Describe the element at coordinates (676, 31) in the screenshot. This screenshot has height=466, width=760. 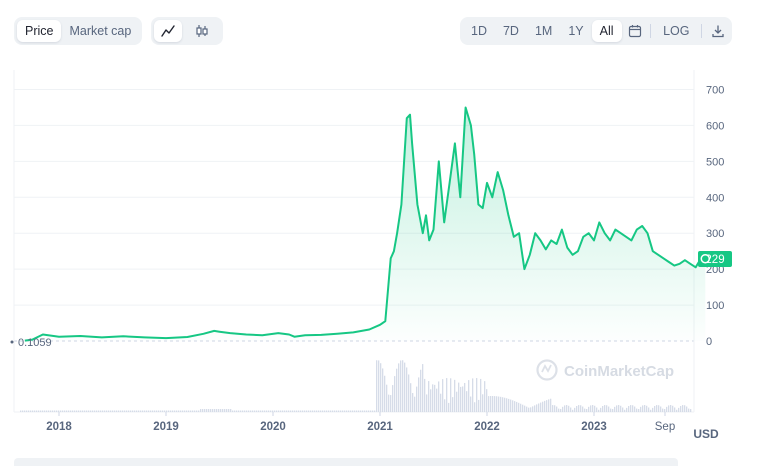
I see `log-scale-toggle: LOG` at that location.